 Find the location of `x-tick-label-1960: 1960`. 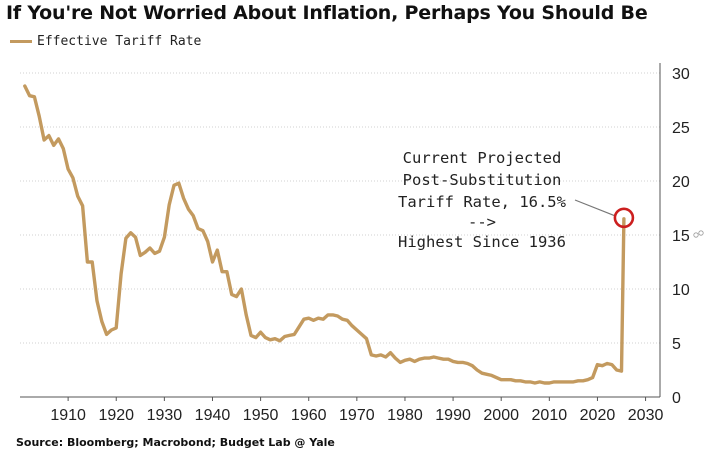

x-tick-label-1960: 1960 is located at coordinates (309, 415).